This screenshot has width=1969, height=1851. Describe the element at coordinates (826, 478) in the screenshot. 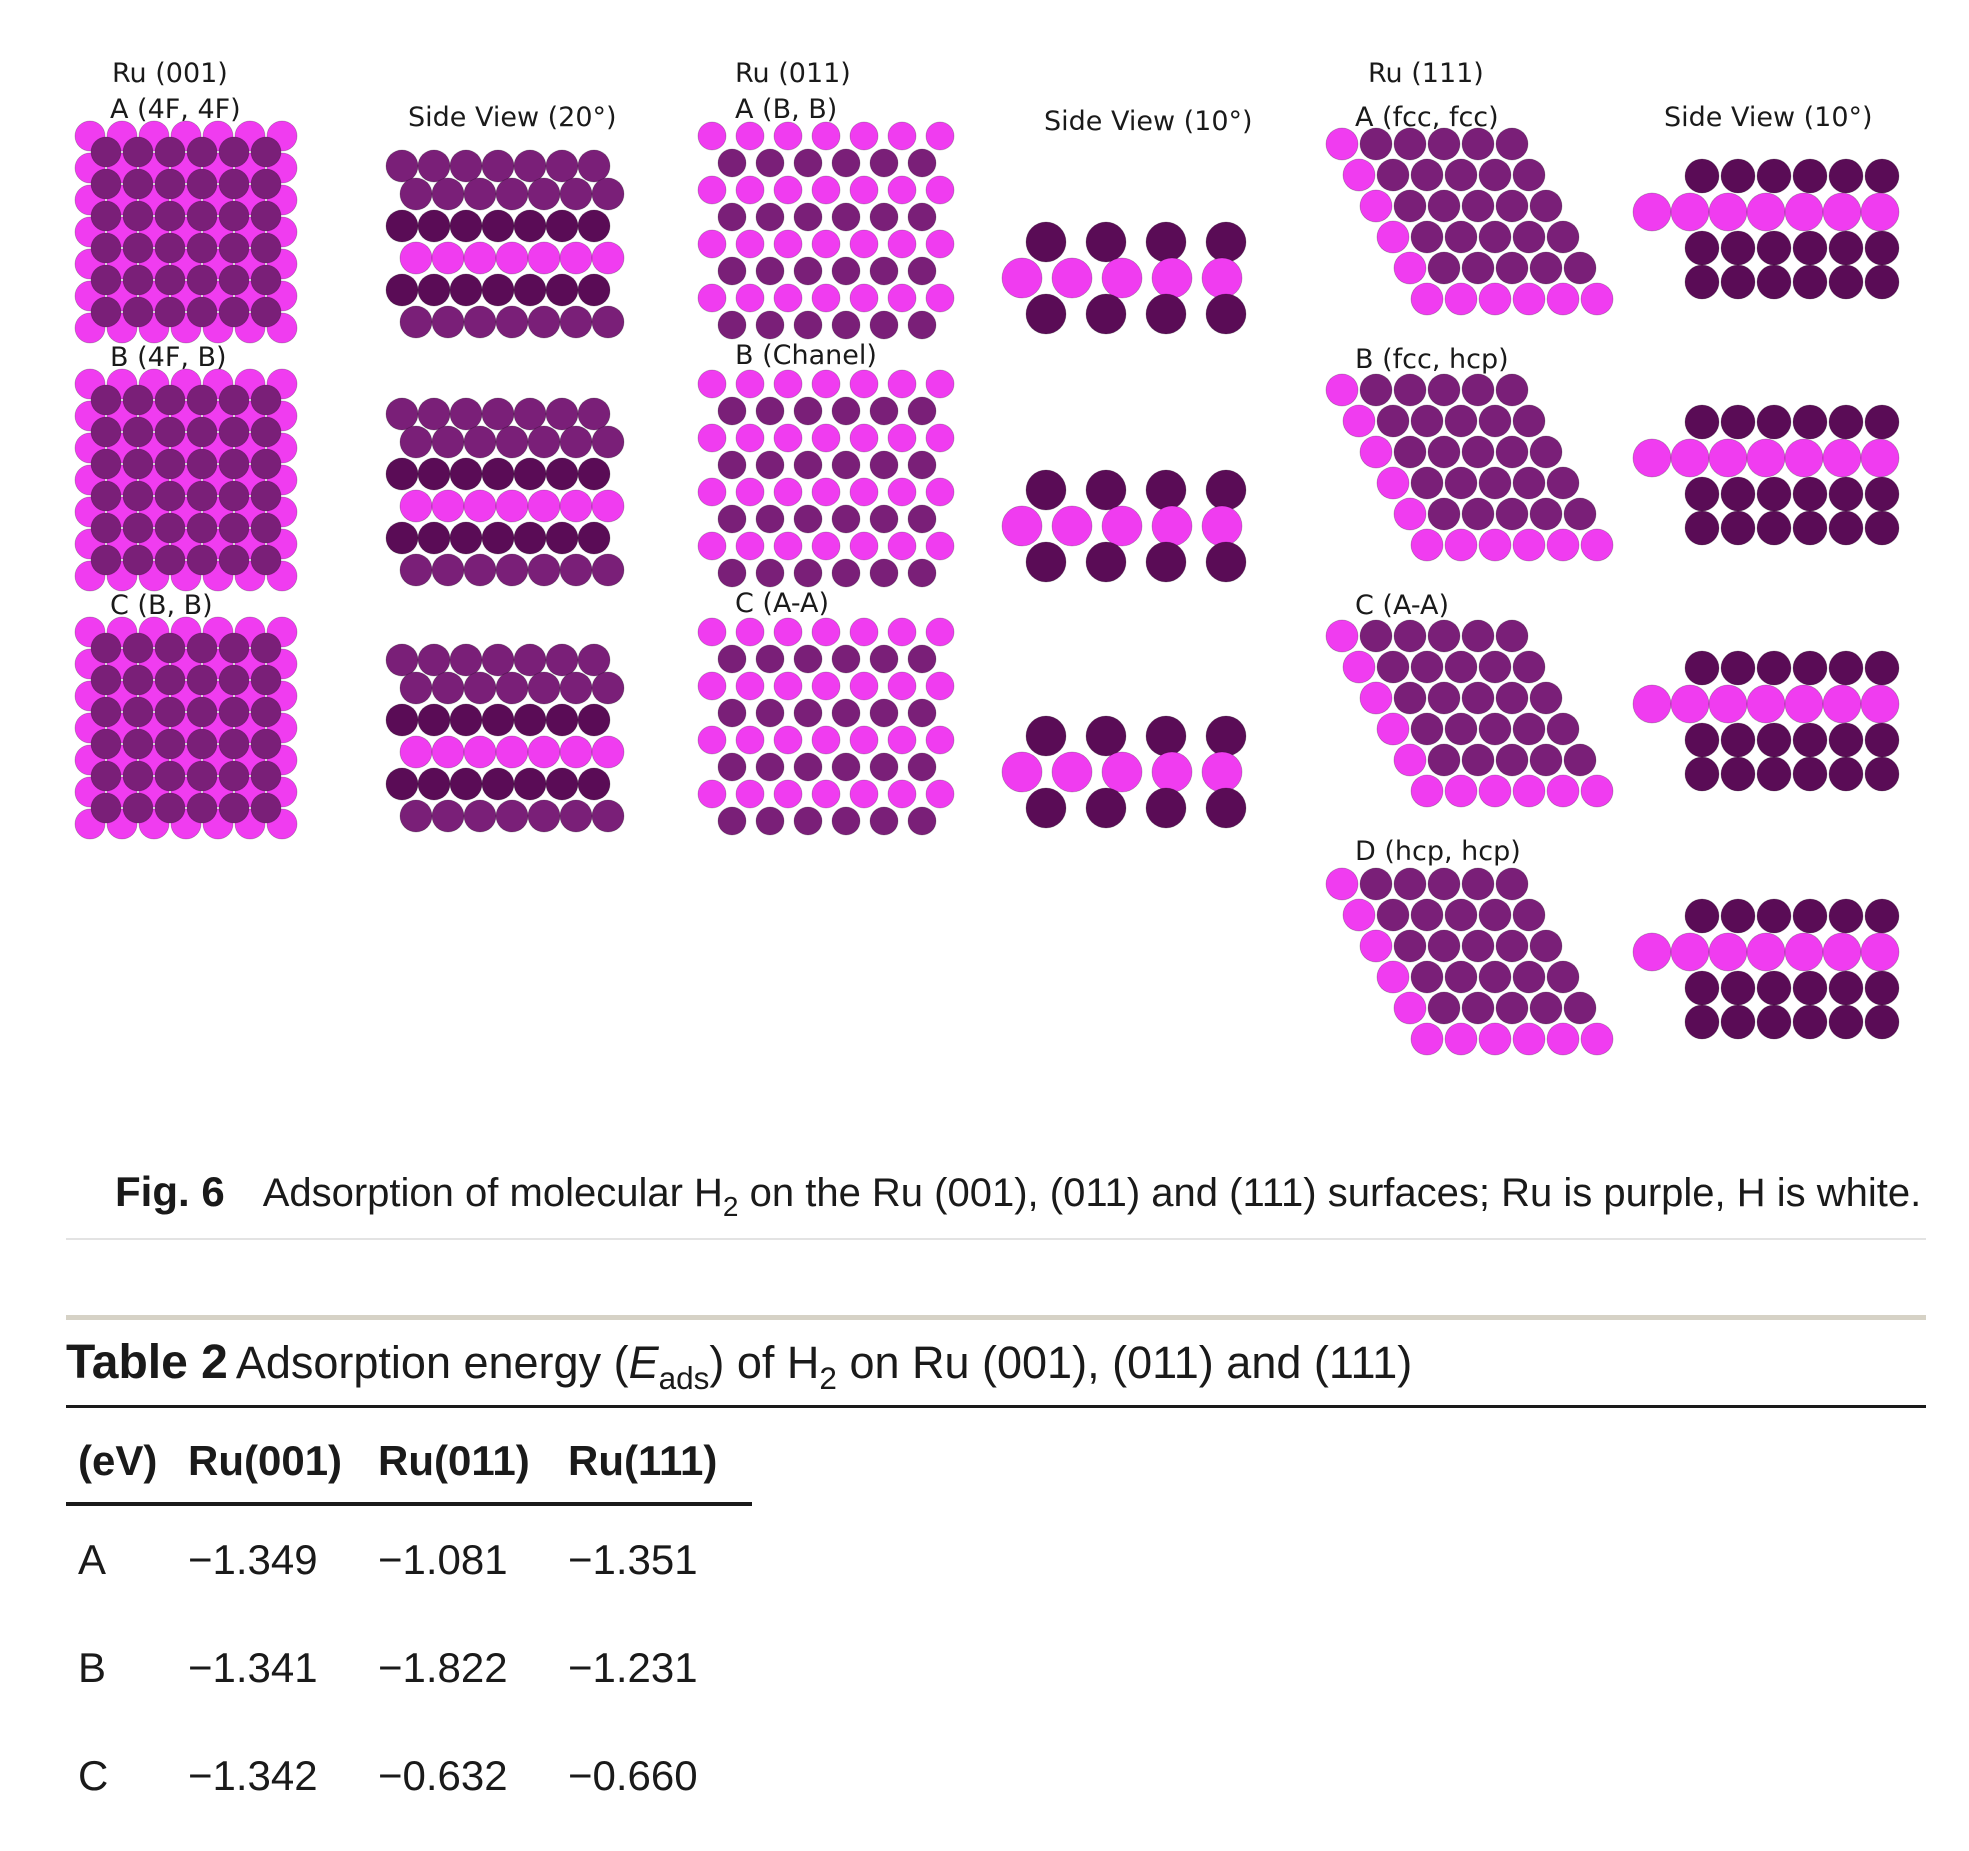

I see `ru011-b-top-view` at that location.